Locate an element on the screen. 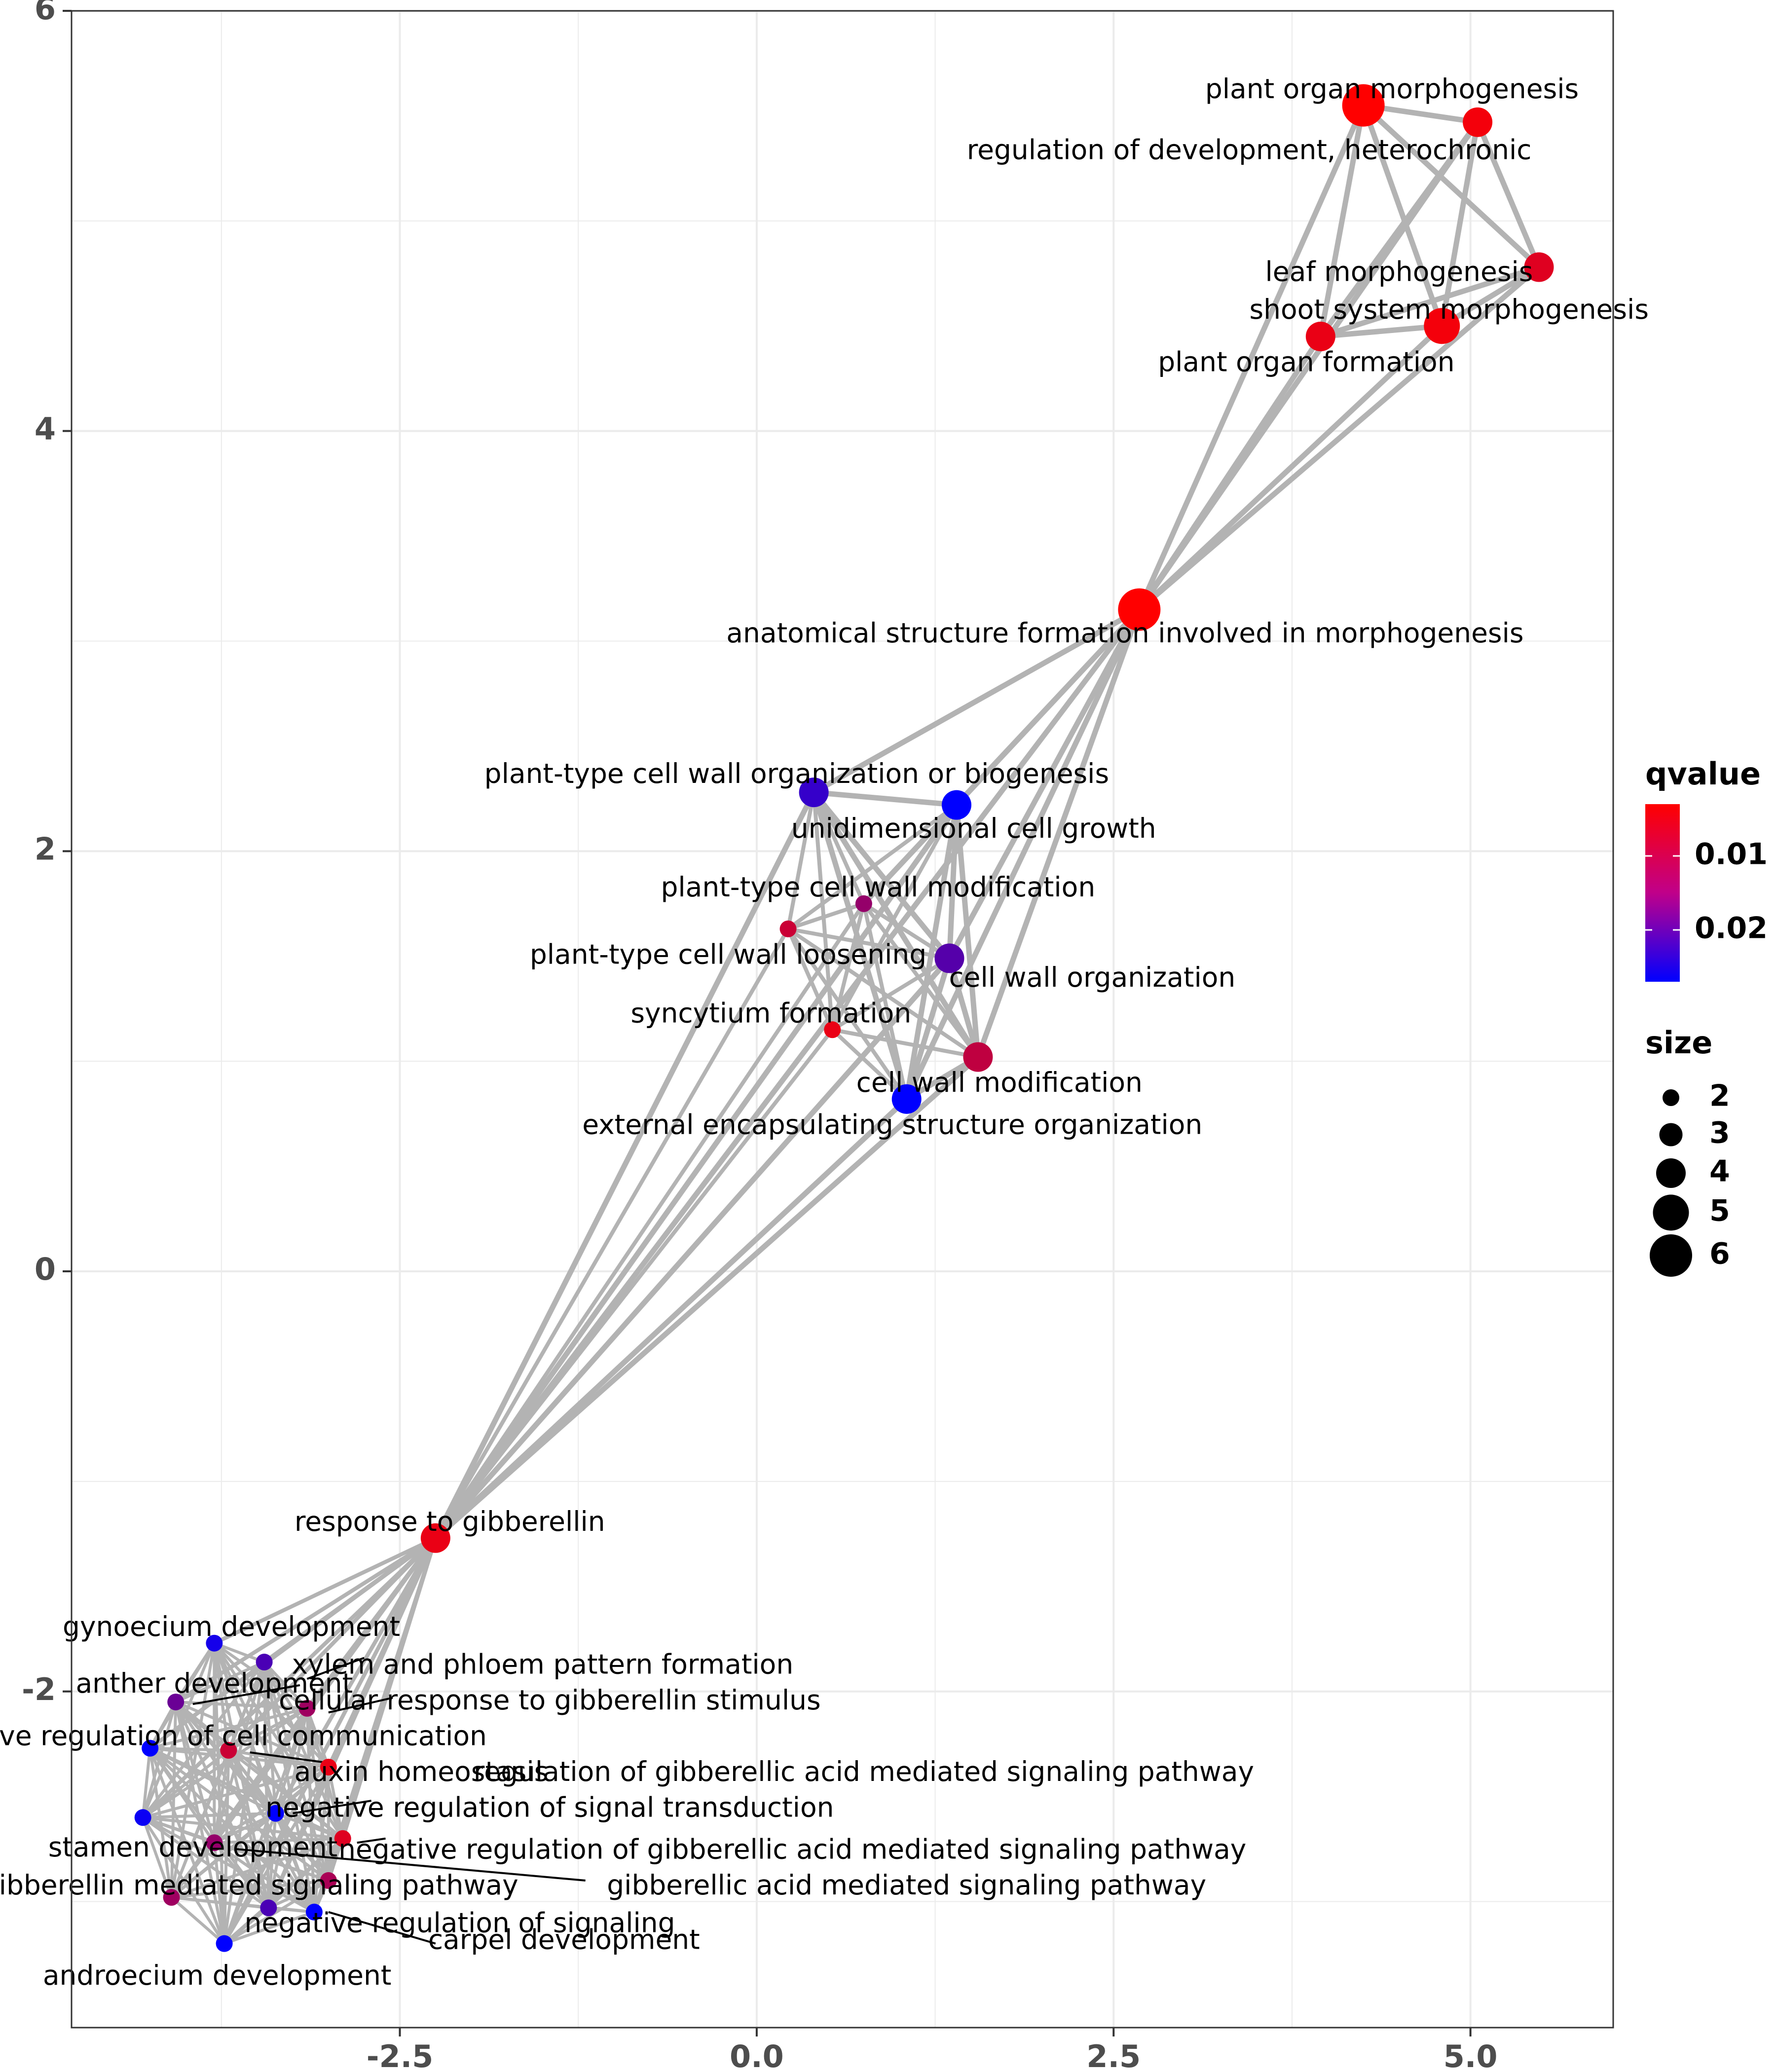  legend-color-title: qvalue is located at coordinates (1703, 774).